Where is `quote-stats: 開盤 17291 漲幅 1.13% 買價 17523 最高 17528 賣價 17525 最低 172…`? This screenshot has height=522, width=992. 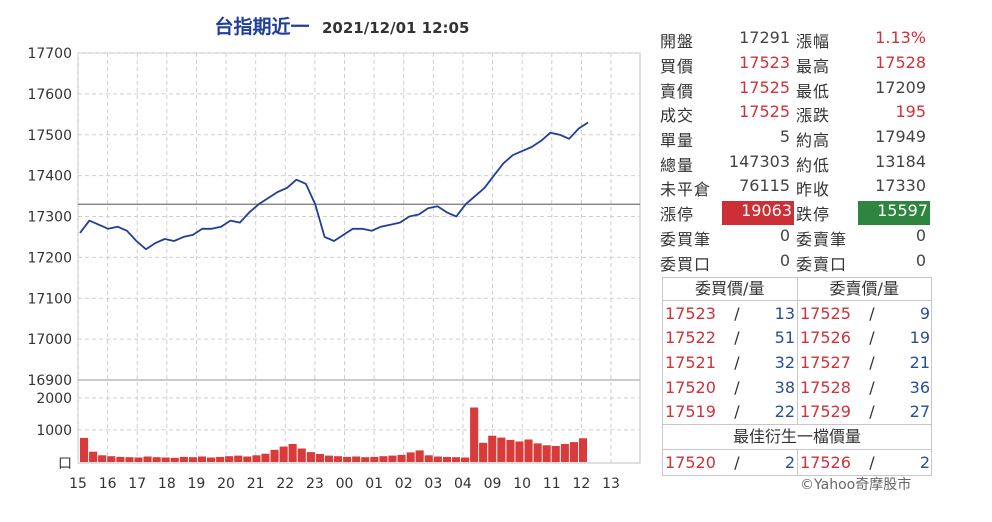 quote-stats: 開盤 17291 漲幅 1.13% 買價 17523 最高 17528 賣價 17525 最低 172… is located at coordinates (796, 151).